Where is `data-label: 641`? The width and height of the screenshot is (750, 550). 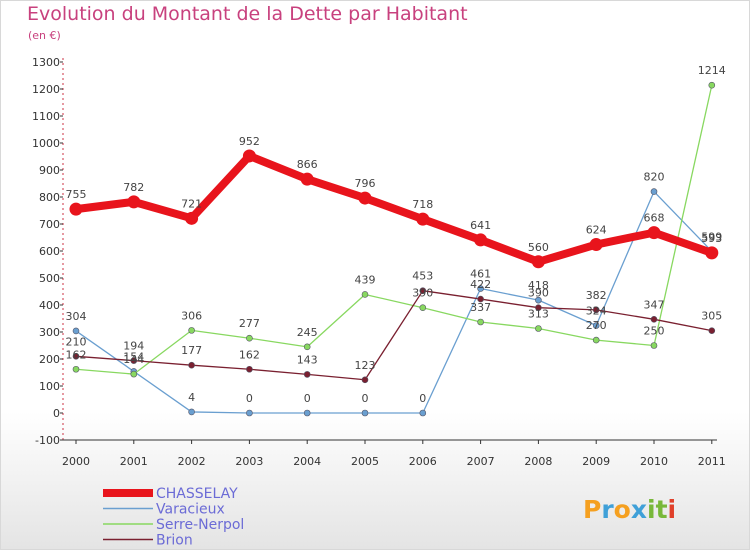 data-label: 641 is located at coordinates (480, 225).